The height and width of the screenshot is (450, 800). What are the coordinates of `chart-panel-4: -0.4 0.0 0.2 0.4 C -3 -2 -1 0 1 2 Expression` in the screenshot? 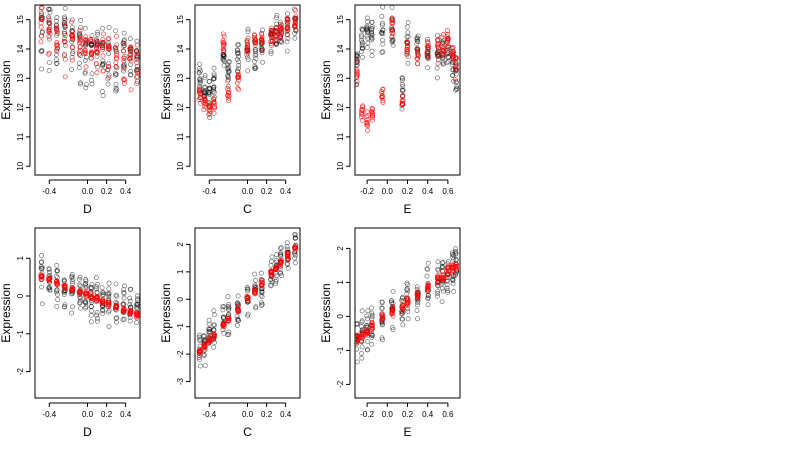 It's located at (230, 333).